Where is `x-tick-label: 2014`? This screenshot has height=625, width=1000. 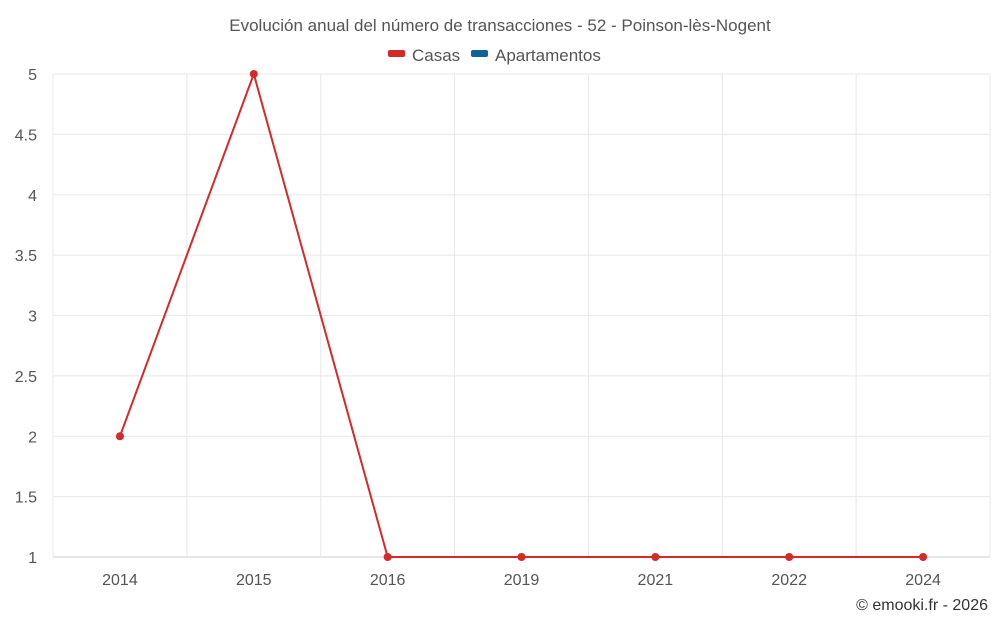 x-tick-label: 2014 is located at coordinates (120, 580).